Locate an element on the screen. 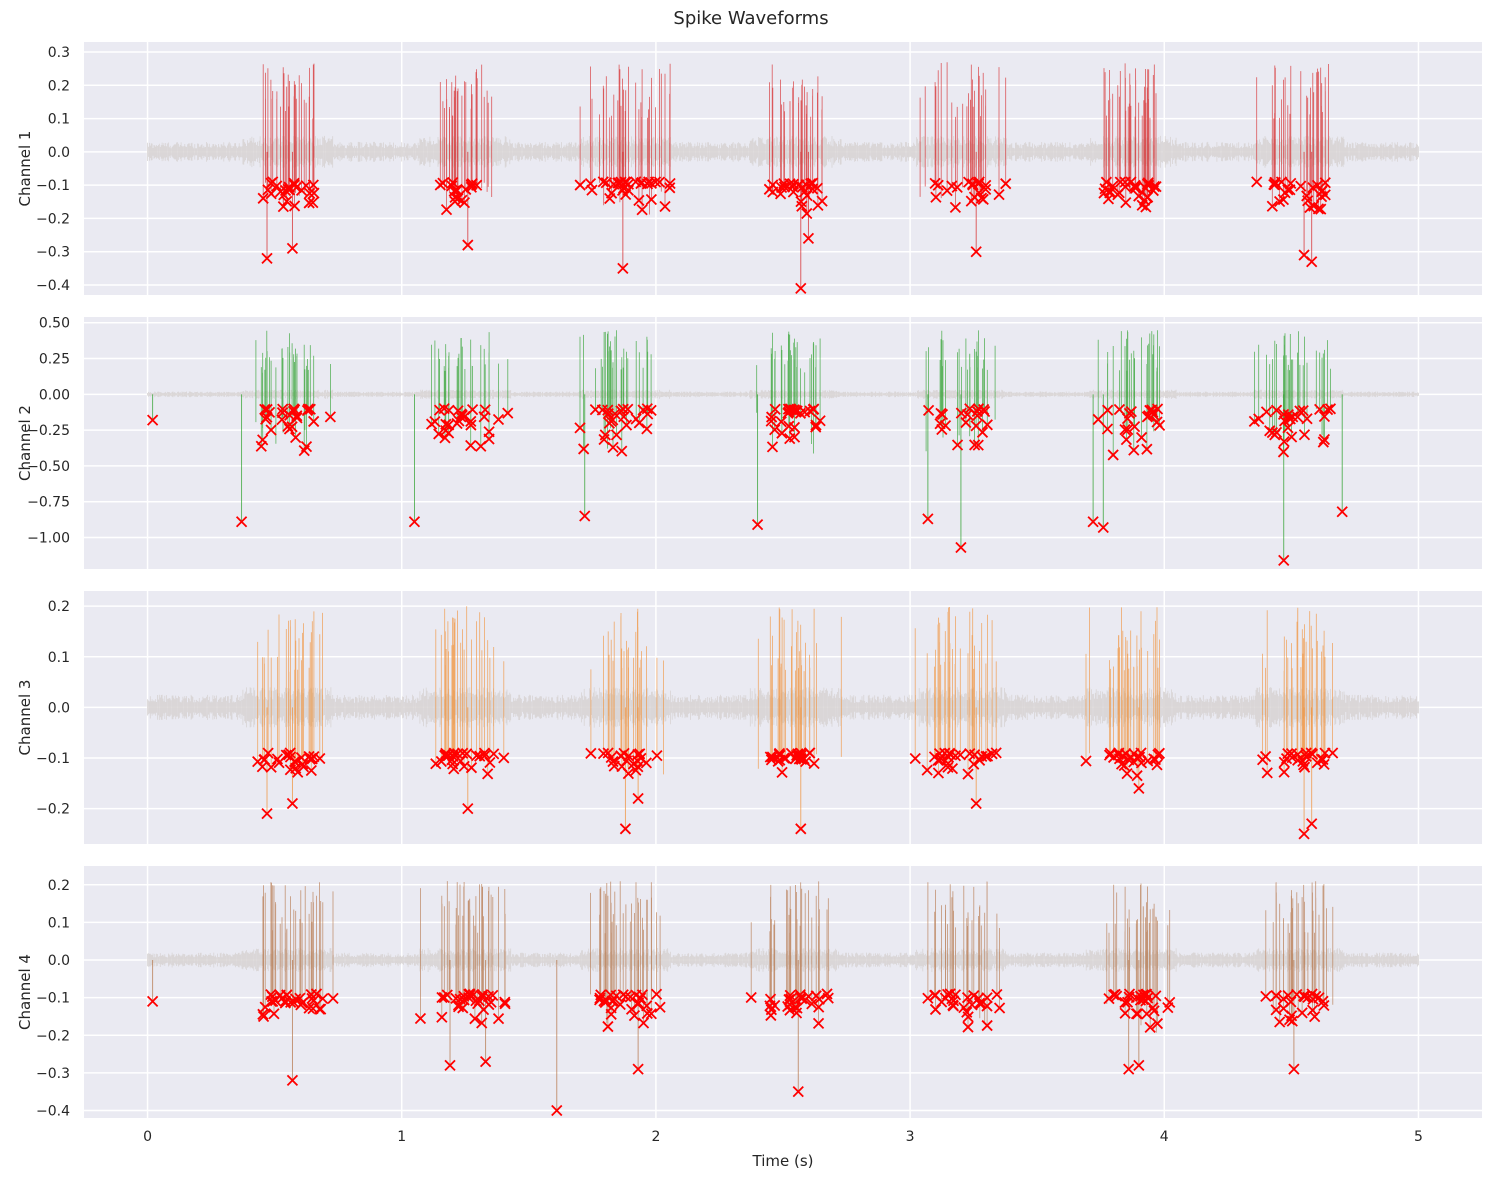 This screenshot has height=1178, width=1492. y-tick-label: −0.1 is located at coordinates (53, 759).